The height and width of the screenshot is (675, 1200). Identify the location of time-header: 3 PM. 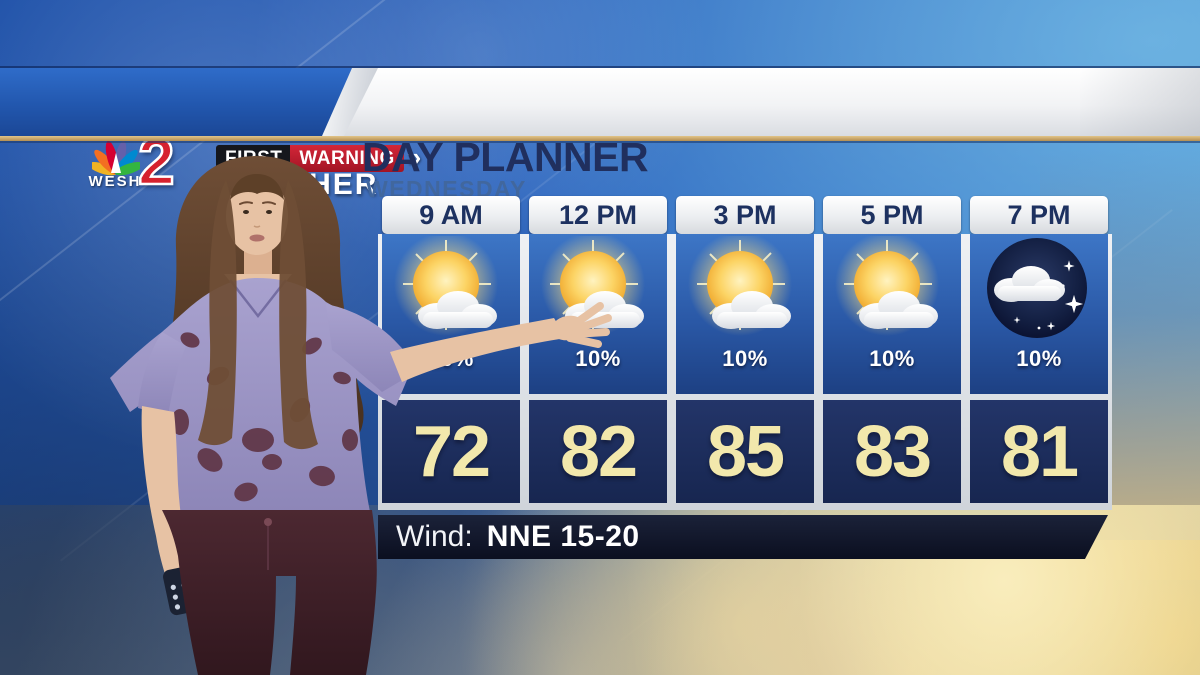
(745, 215).